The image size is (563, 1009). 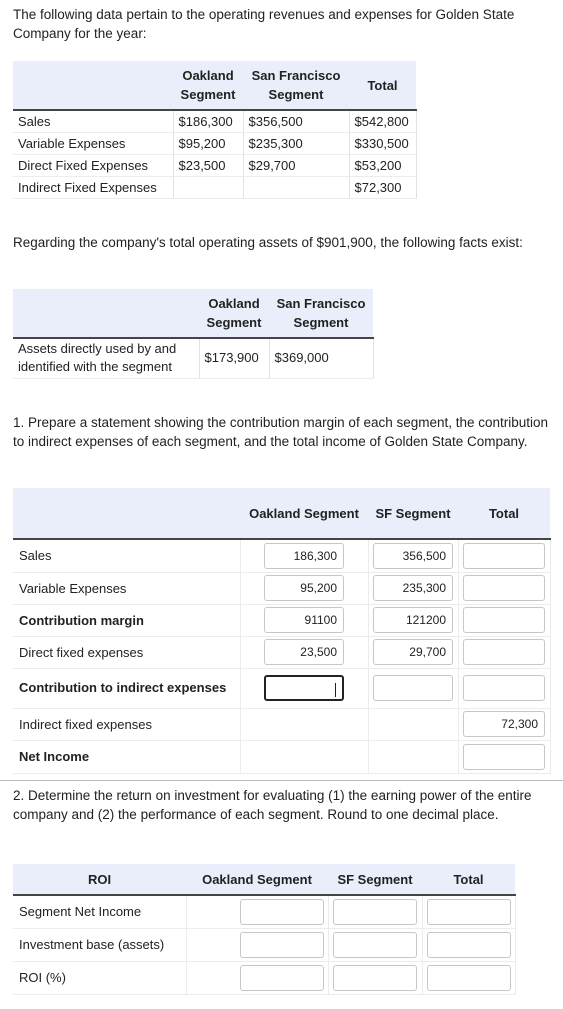 I want to click on table-row: Indirect Fixed Expenses $72,300, so click(x=215, y=187).